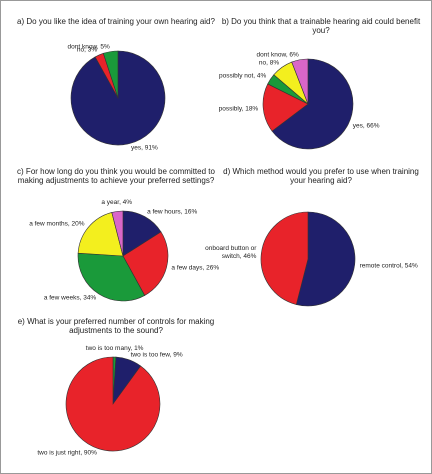 The width and height of the screenshot is (432, 474). Describe the element at coordinates (195, 268) in the screenshot. I see `slice-label: a few days, 26%` at that location.